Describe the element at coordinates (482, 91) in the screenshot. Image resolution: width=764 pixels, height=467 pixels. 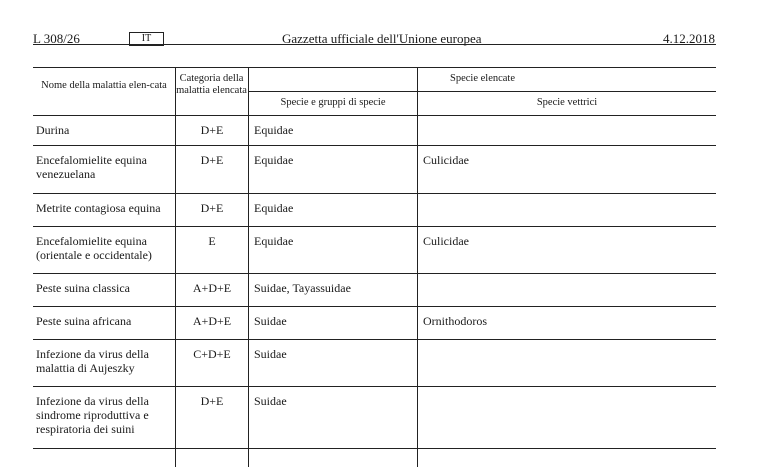
I see `header-sub-rule` at that location.